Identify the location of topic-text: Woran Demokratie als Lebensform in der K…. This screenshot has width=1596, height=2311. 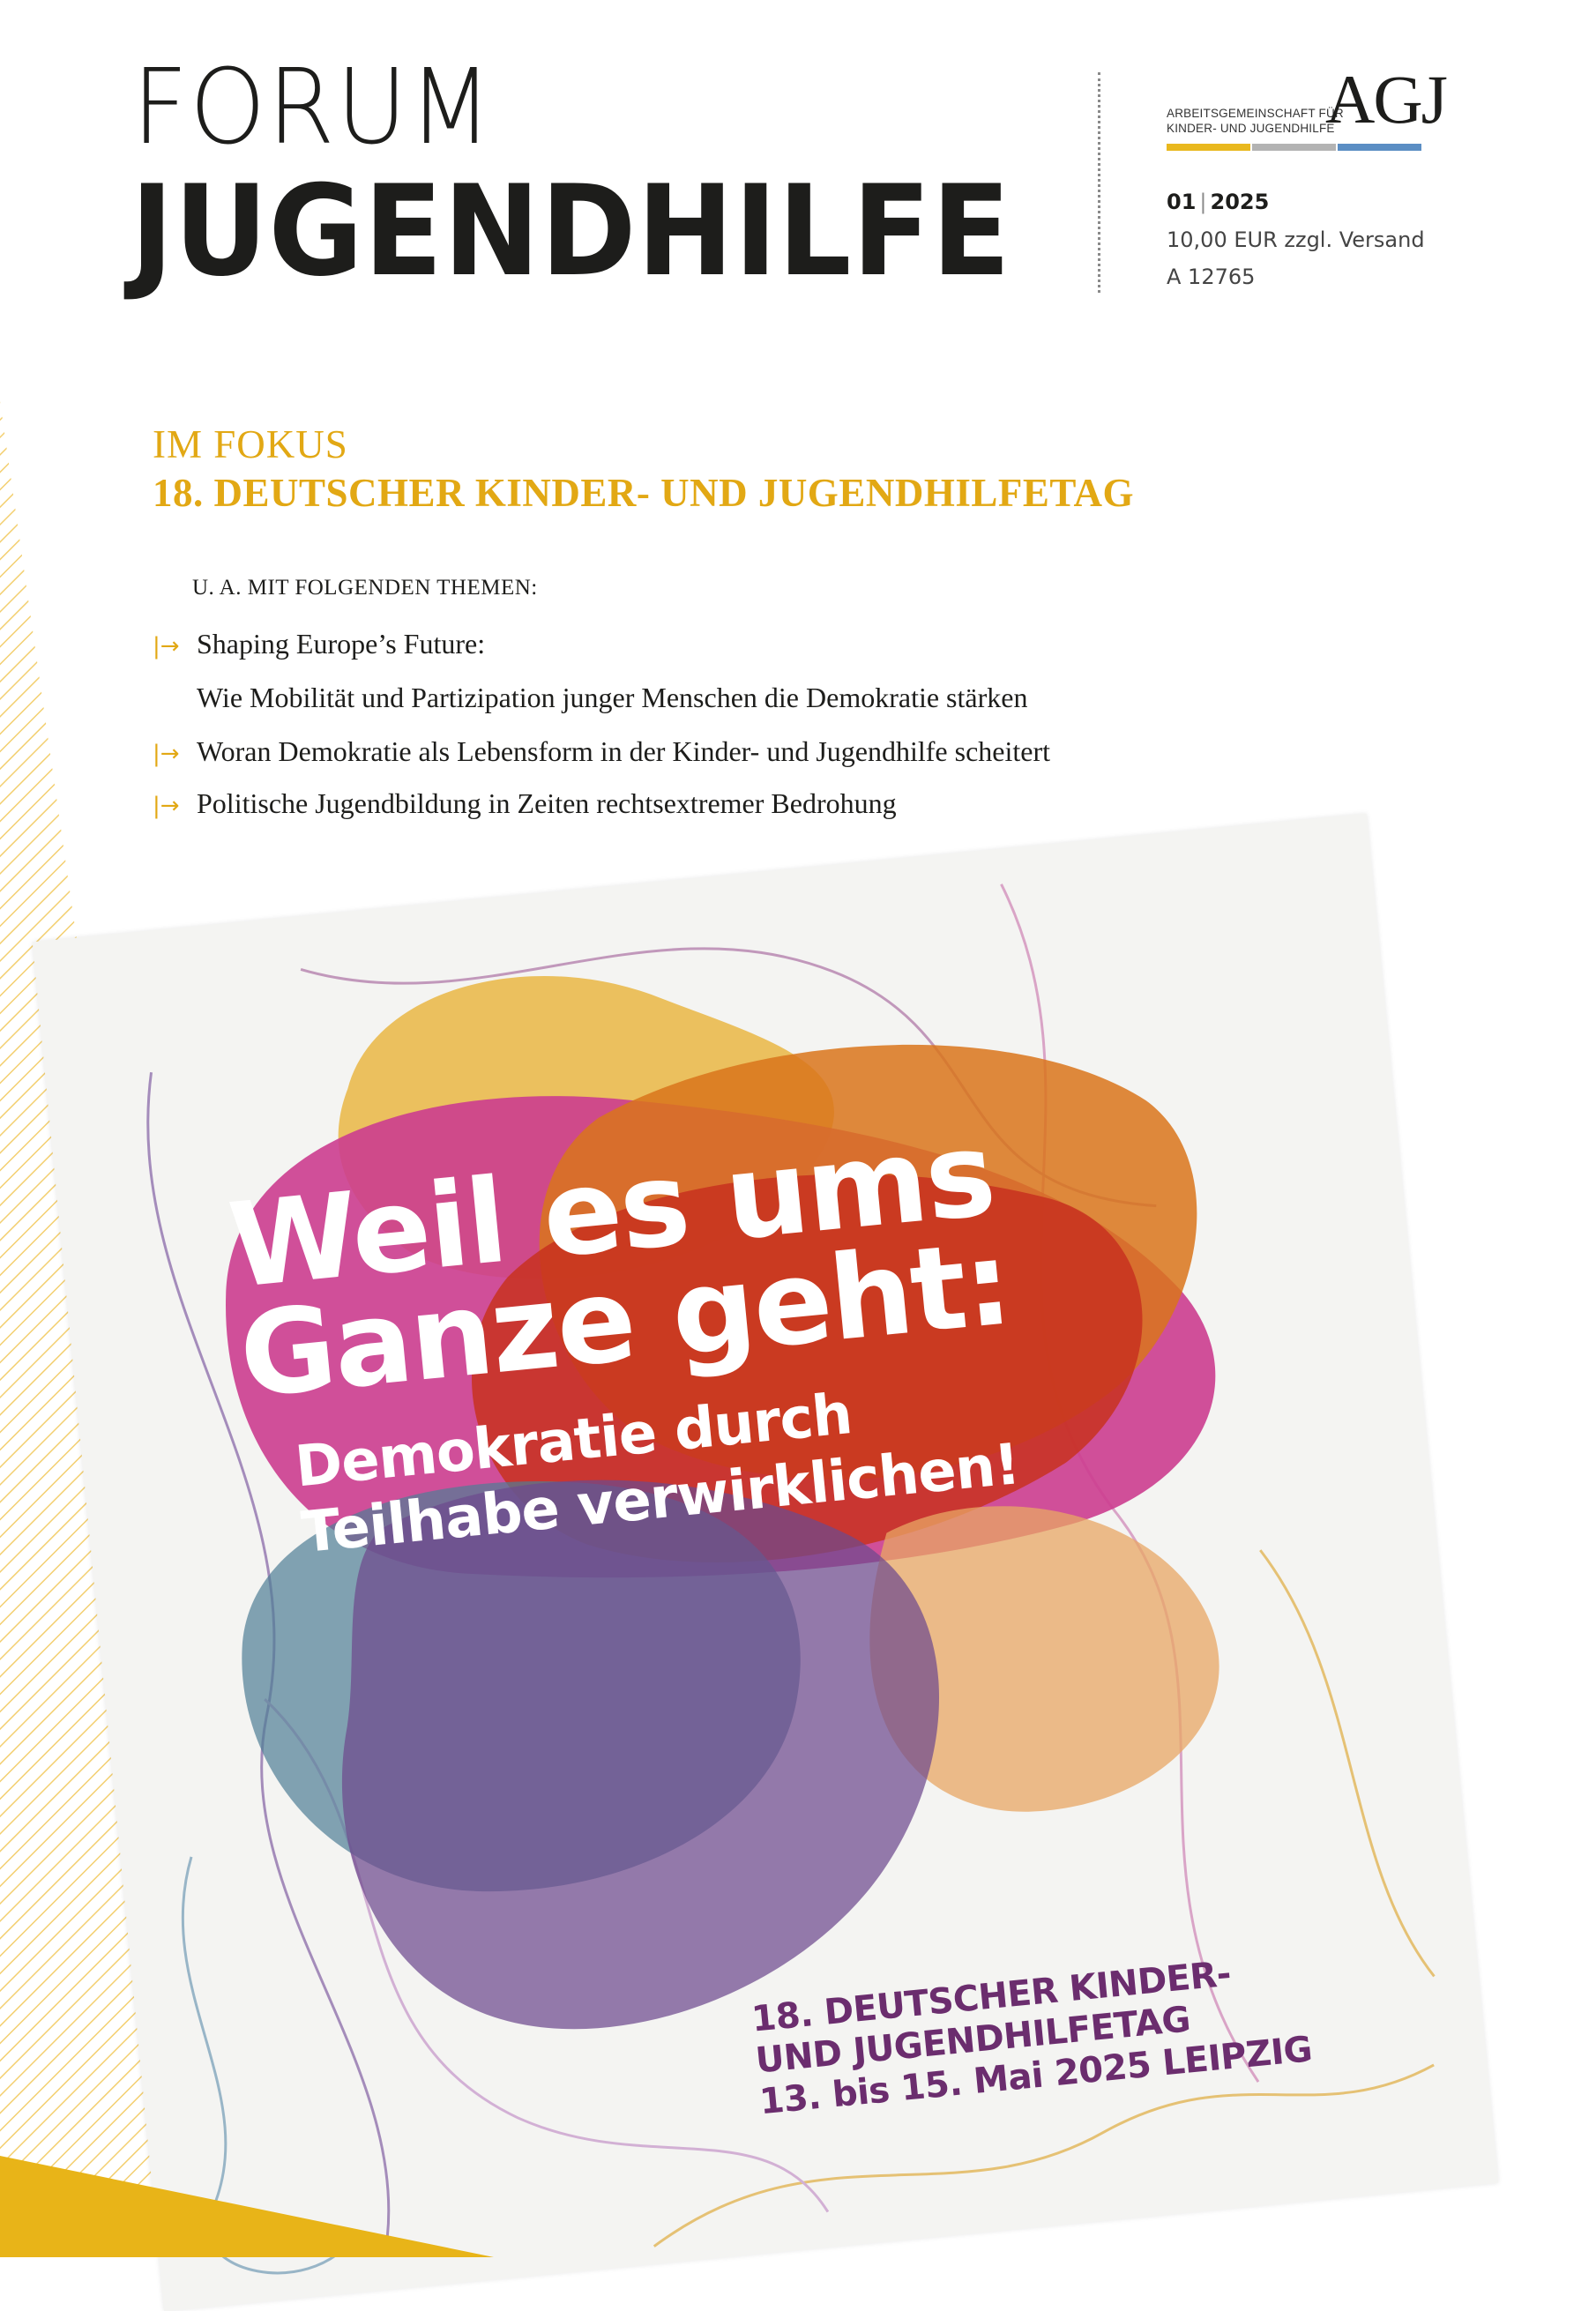
(624, 751).